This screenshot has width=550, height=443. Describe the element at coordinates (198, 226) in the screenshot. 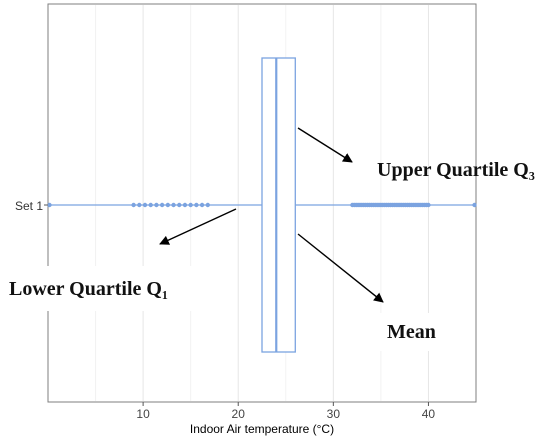

I see `lower-quartile-arrow` at that location.